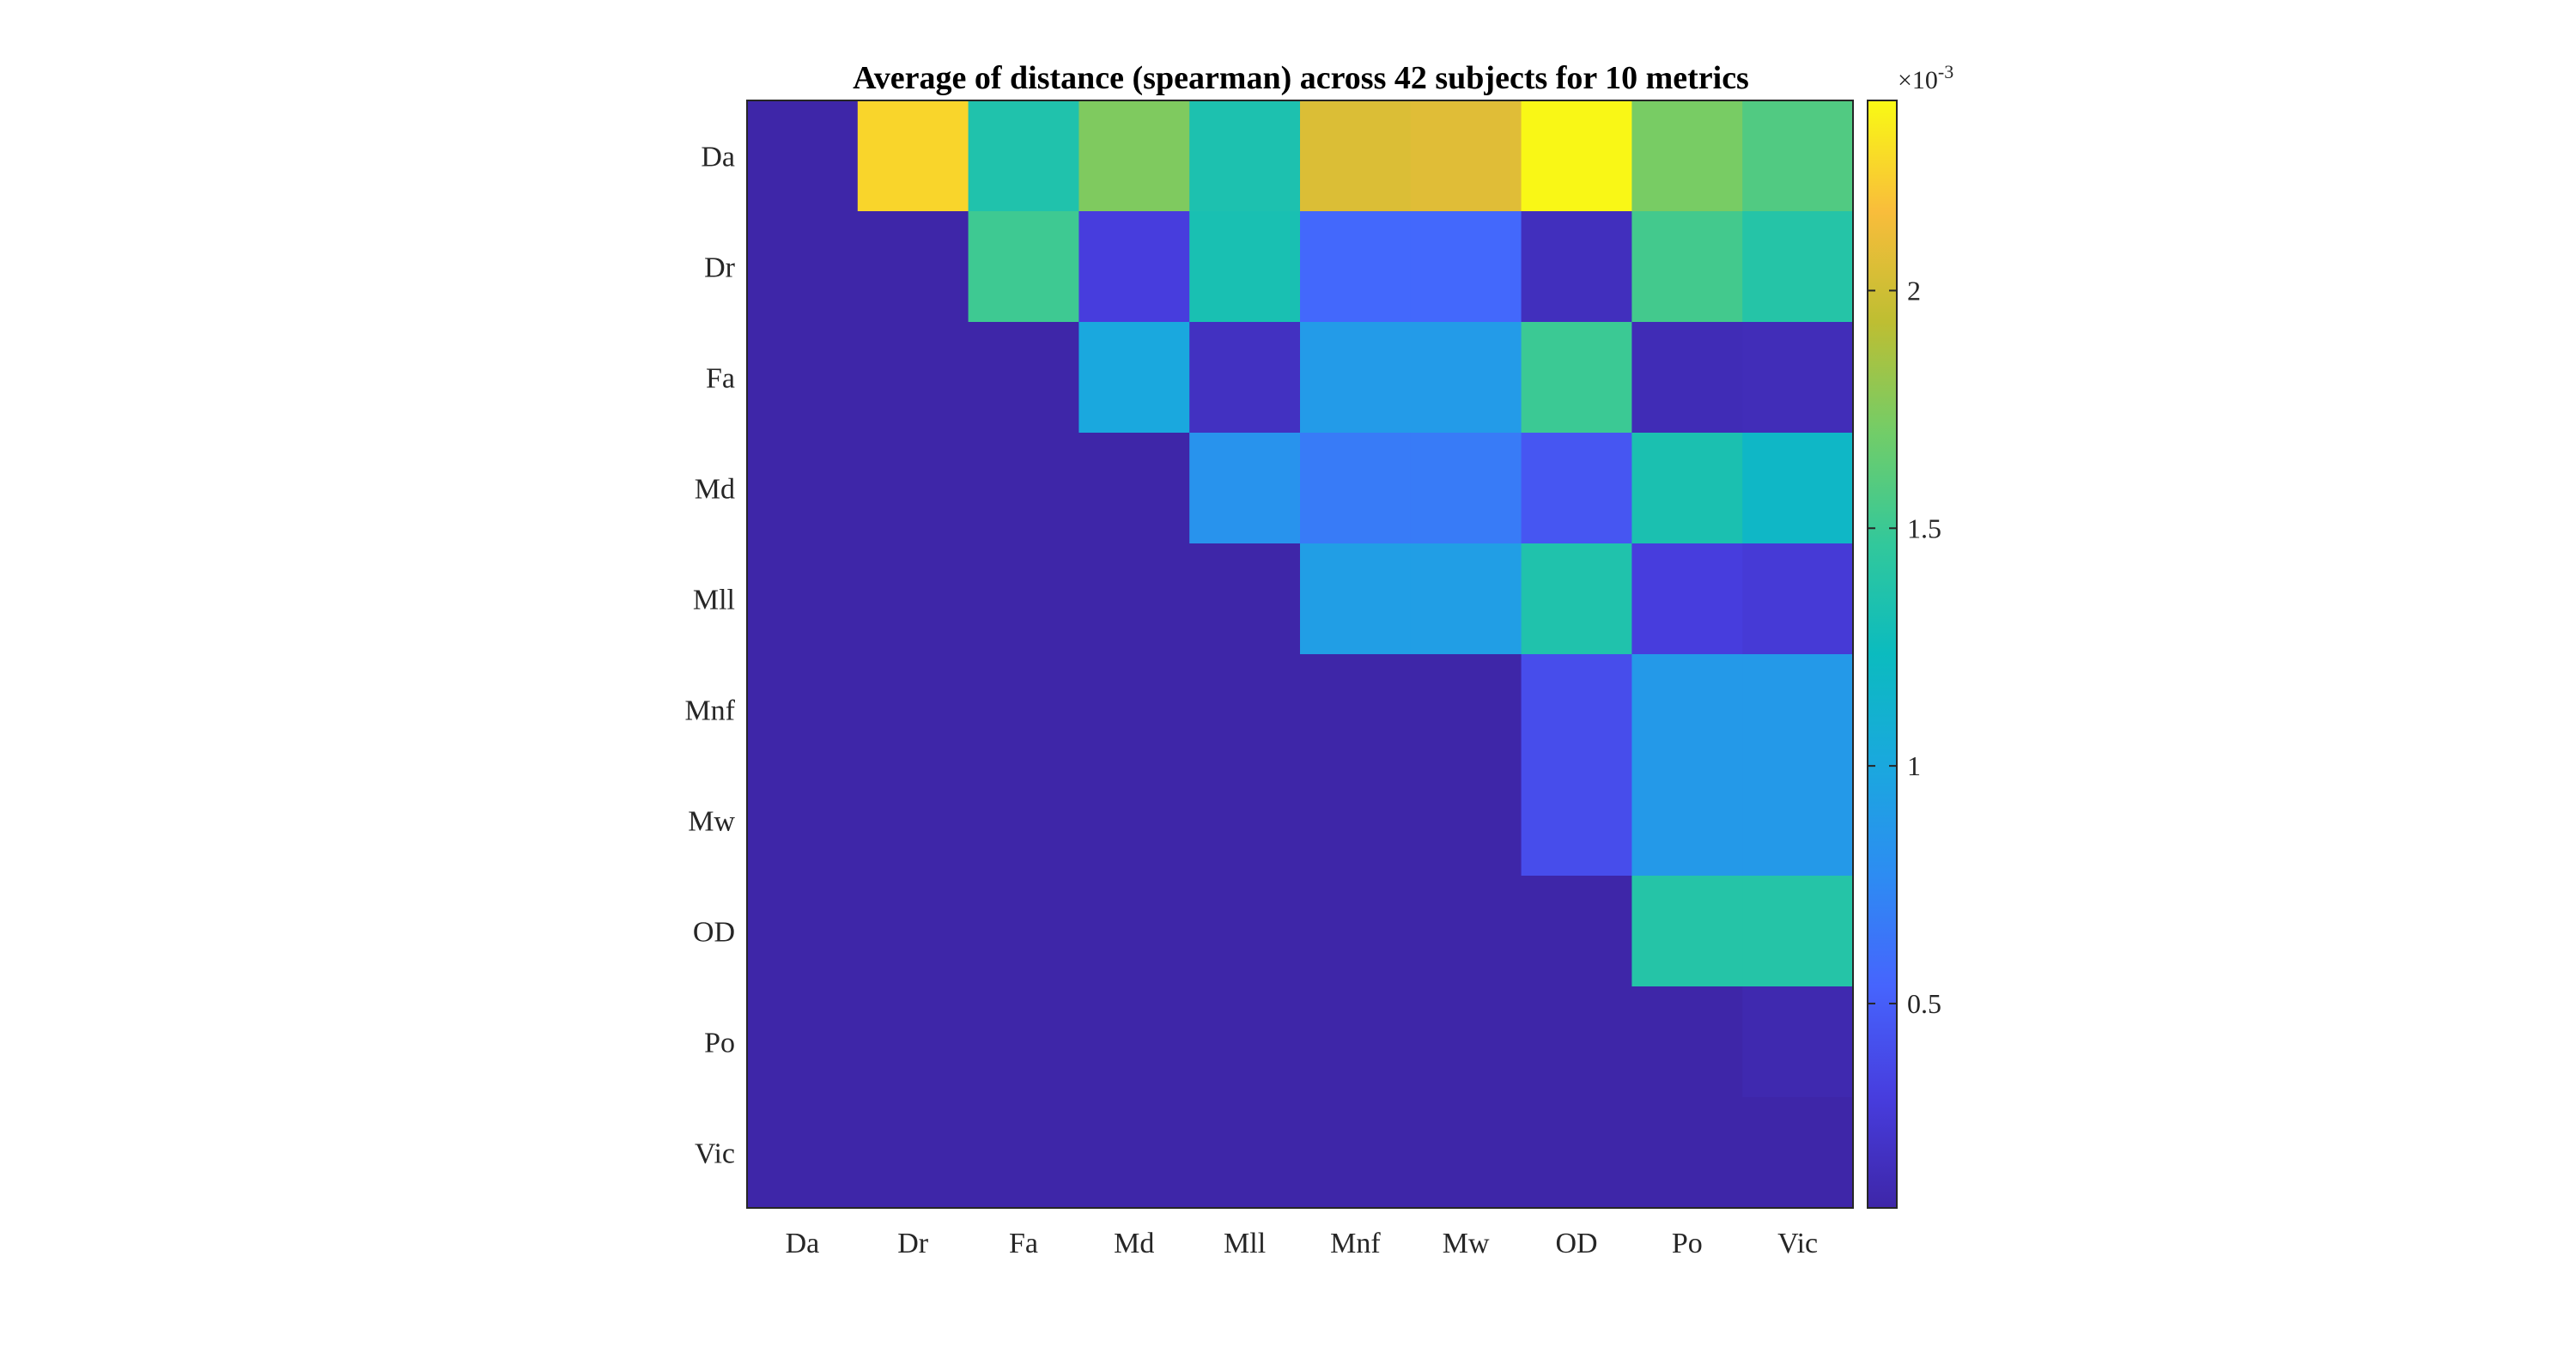  Describe the element at coordinates (1302, 1243) in the screenshot. I see `x-axis-tick-labels: Da Dr Fa Md Mll Mnf Mw OD Po Vic` at that location.